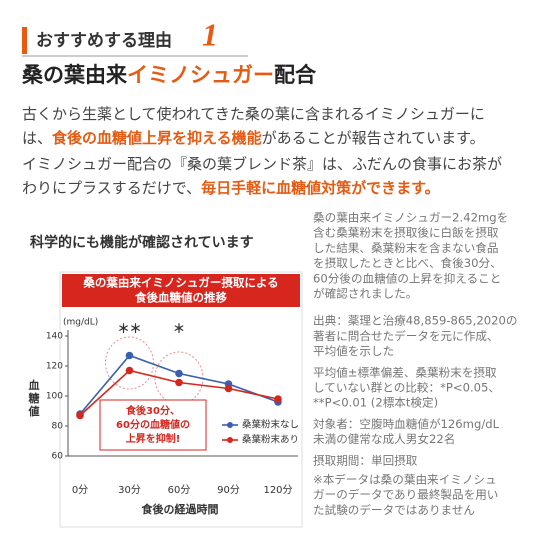 This screenshot has height=544, width=540. I want to click on paragraph-line: わりにプラスするだけで、毎日手軽に血糖値対策ができます。, so click(231, 188).